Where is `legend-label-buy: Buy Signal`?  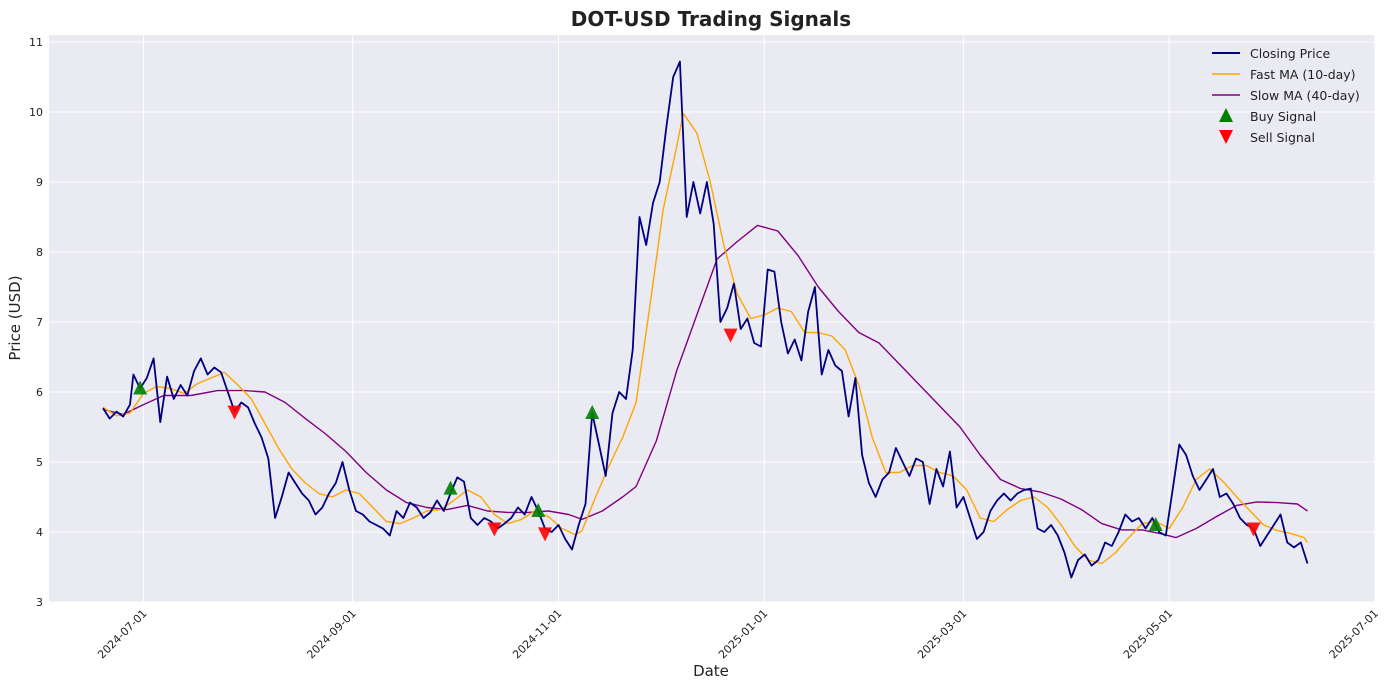
legend-label-buy: Buy Signal is located at coordinates (1283, 116).